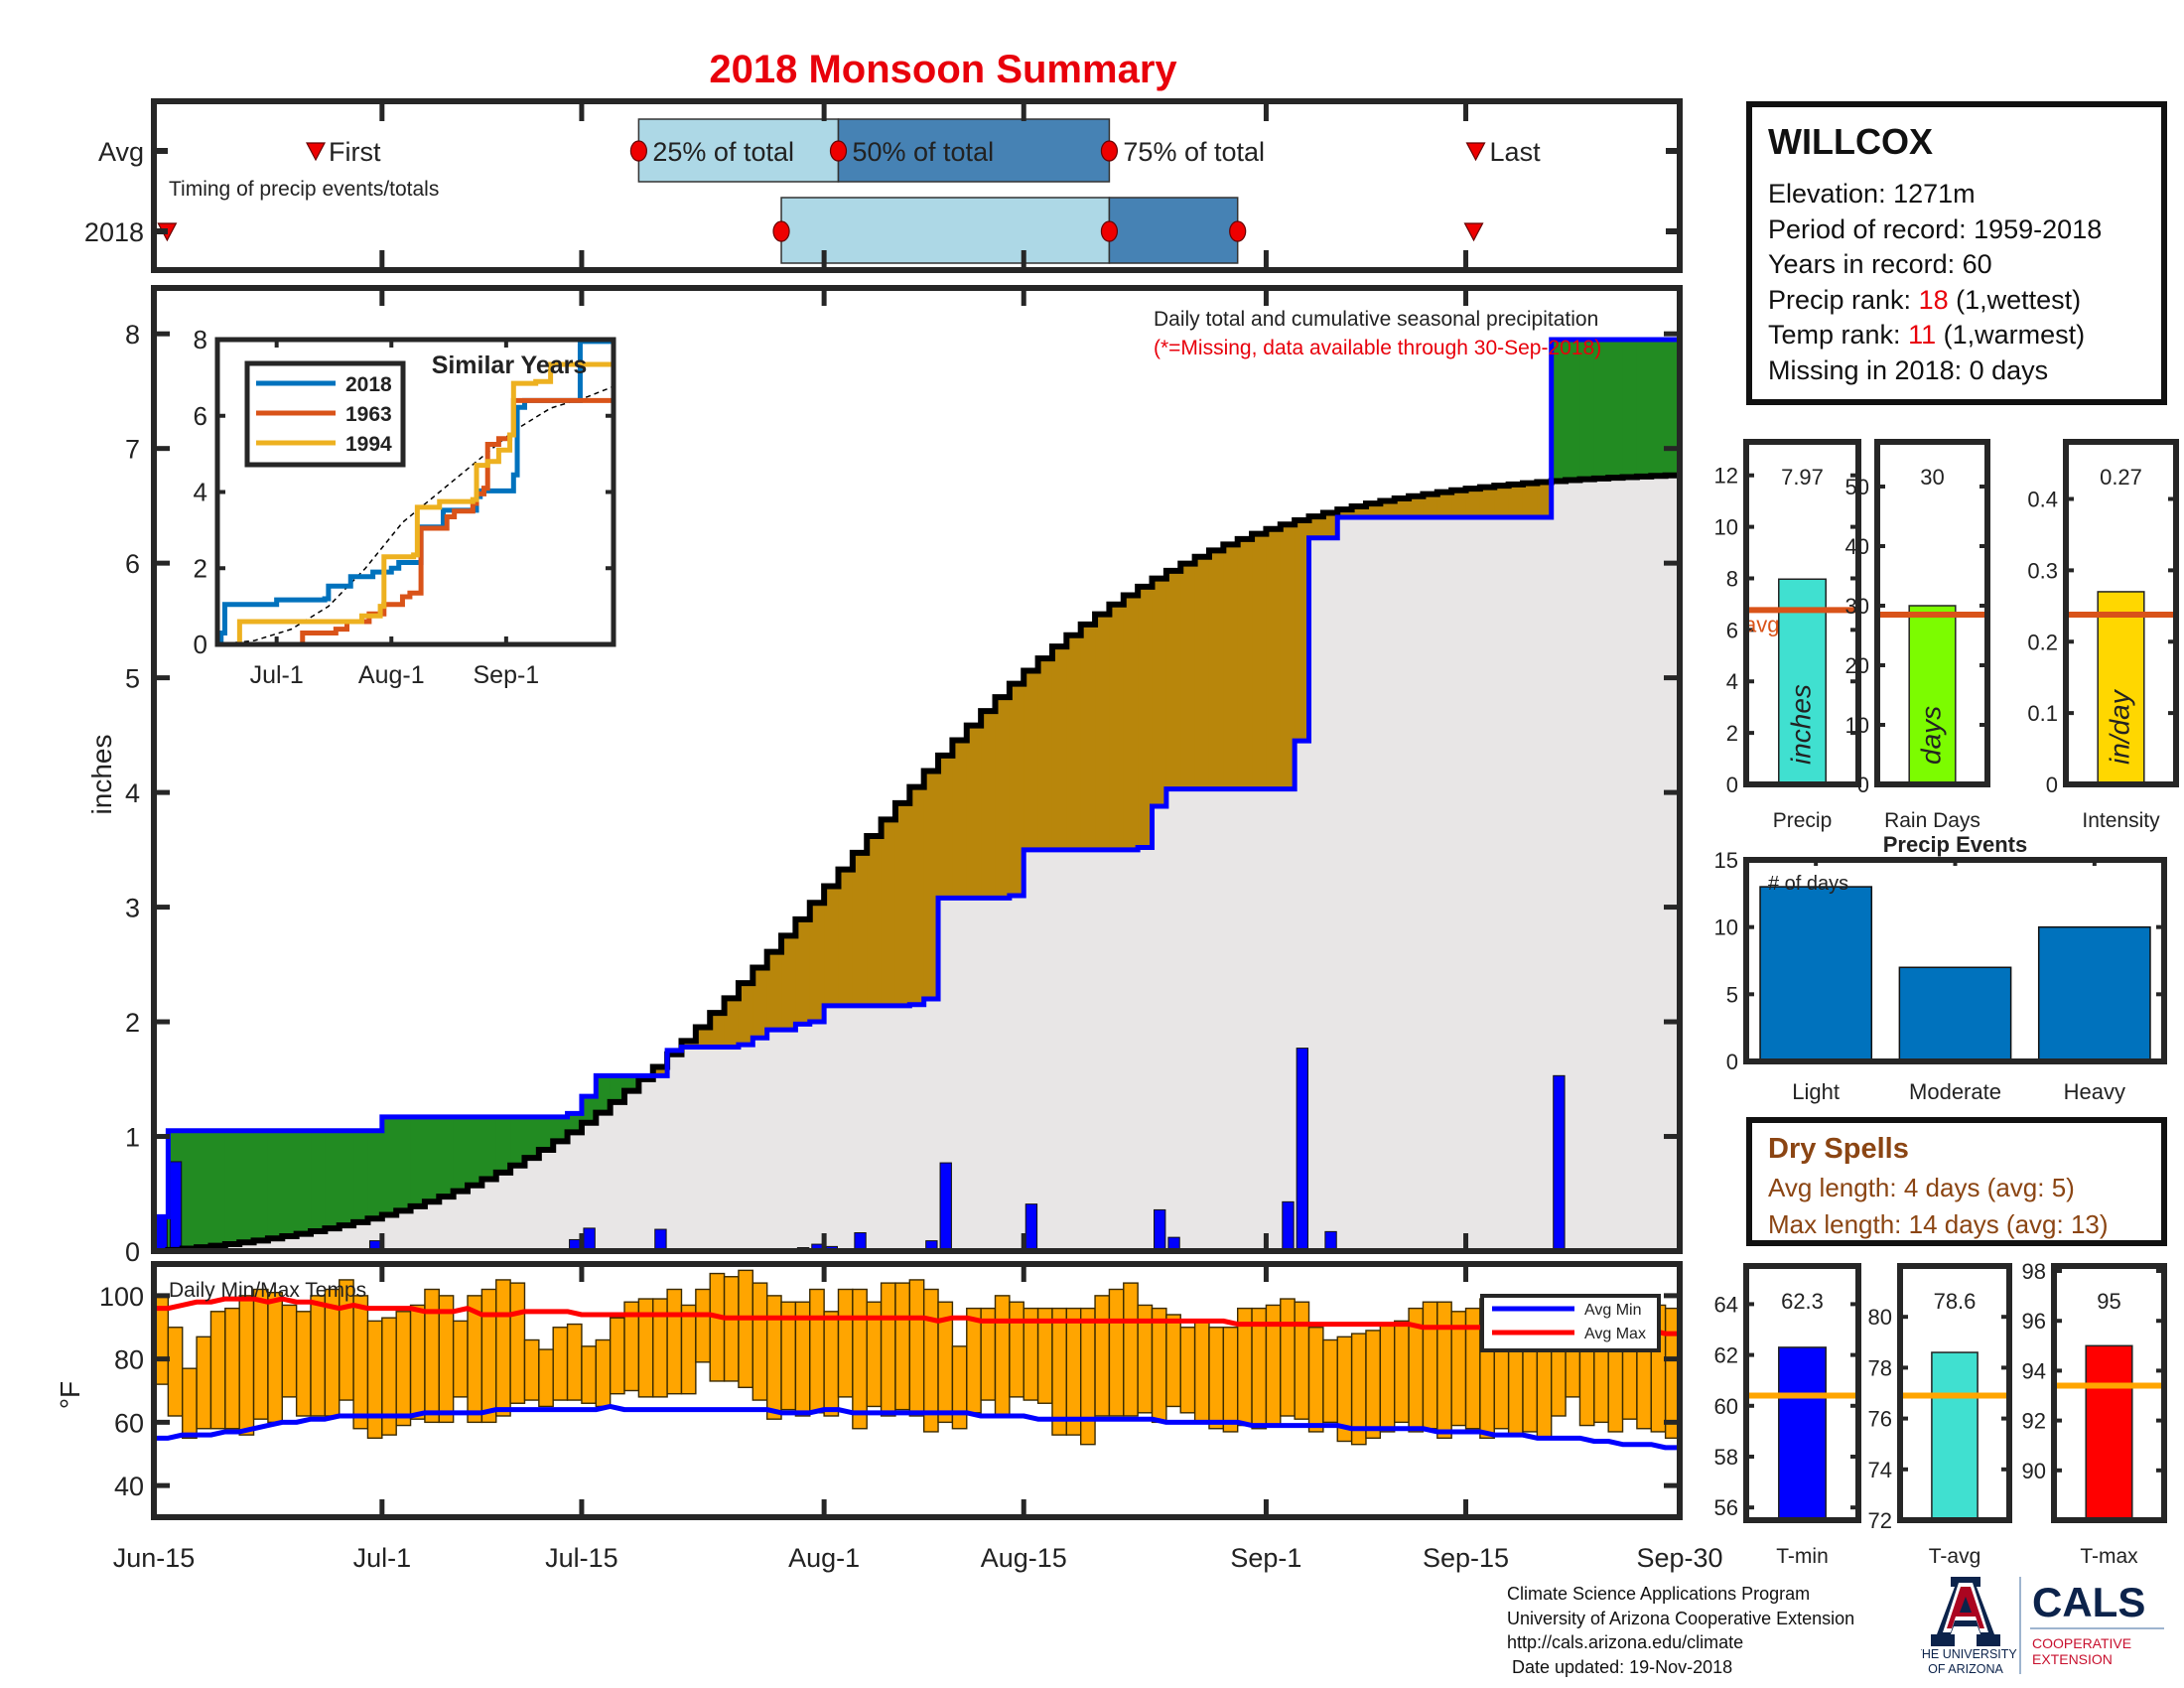 This screenshot has height=1688, width=2184. Describe the element at coordinates (1024, 1558) in the screenshot. I see `x-axis-date-label: Aug-15` at that location.